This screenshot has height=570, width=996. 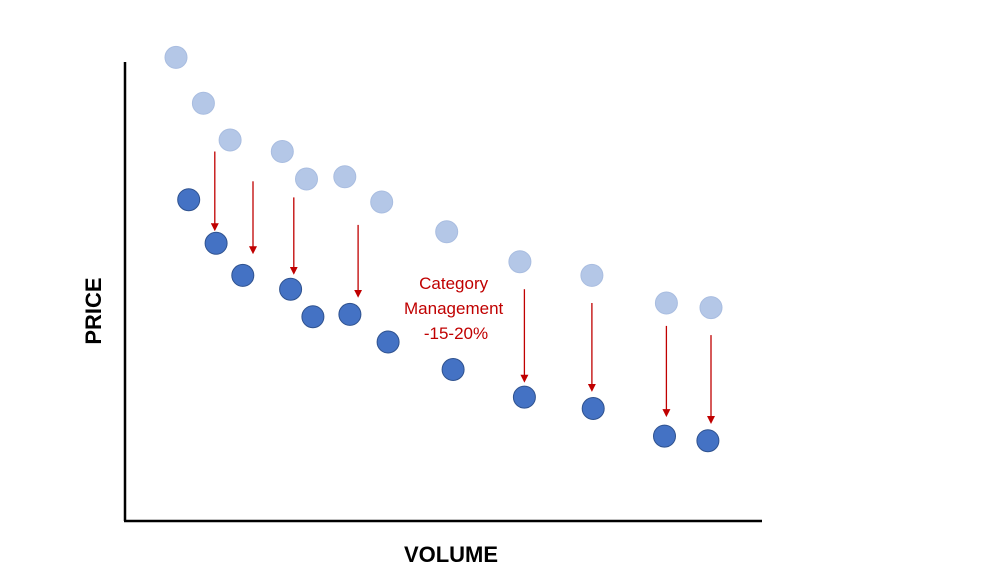 I want to click on x-axis-label: VOLUME, so click(x=451, y=554).